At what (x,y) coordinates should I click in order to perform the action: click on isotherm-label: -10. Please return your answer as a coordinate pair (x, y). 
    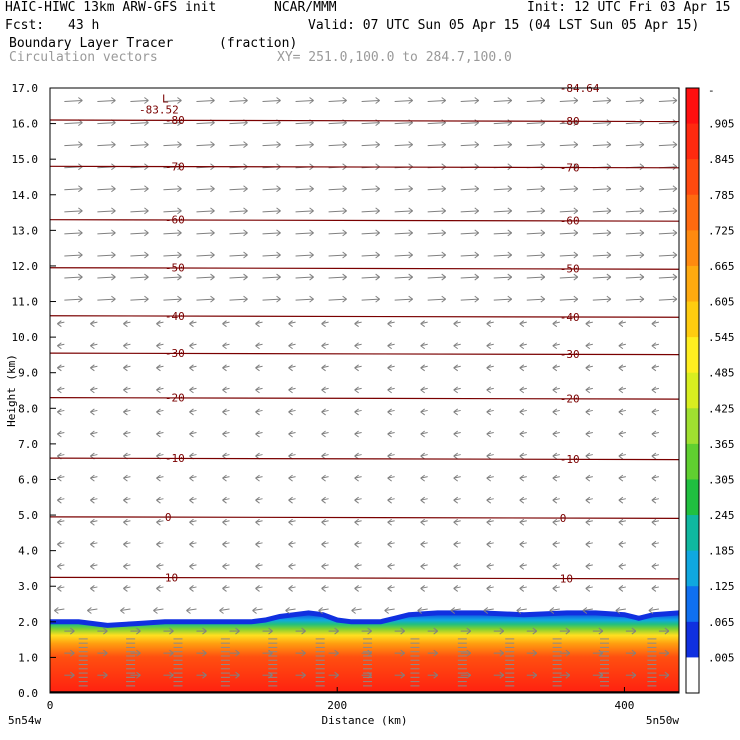
    Looking at the image, I should click on (570, 459).